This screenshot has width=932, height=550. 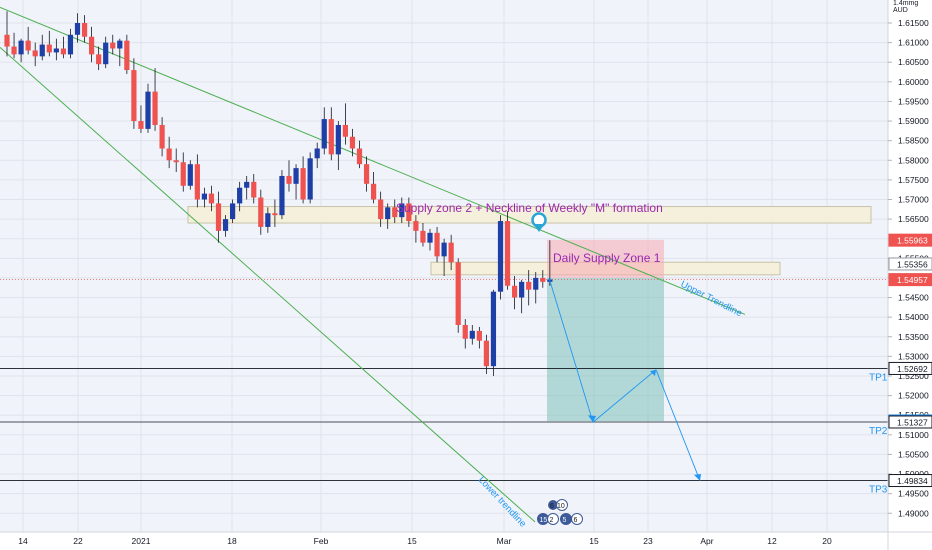 I want to click on y-tick-label: 1.52000, so click(x=913, y=396).